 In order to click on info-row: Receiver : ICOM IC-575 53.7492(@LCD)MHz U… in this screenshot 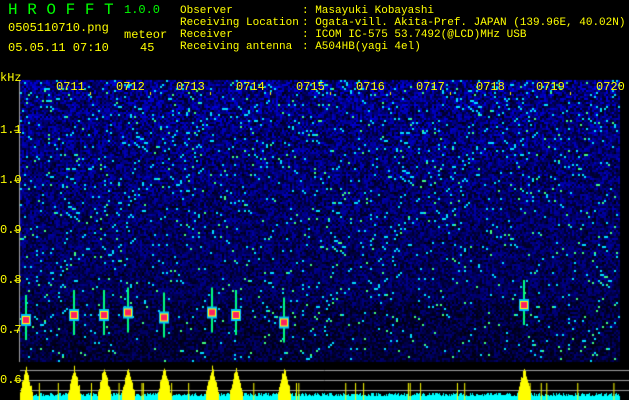, I will do `click(353, 35)`.